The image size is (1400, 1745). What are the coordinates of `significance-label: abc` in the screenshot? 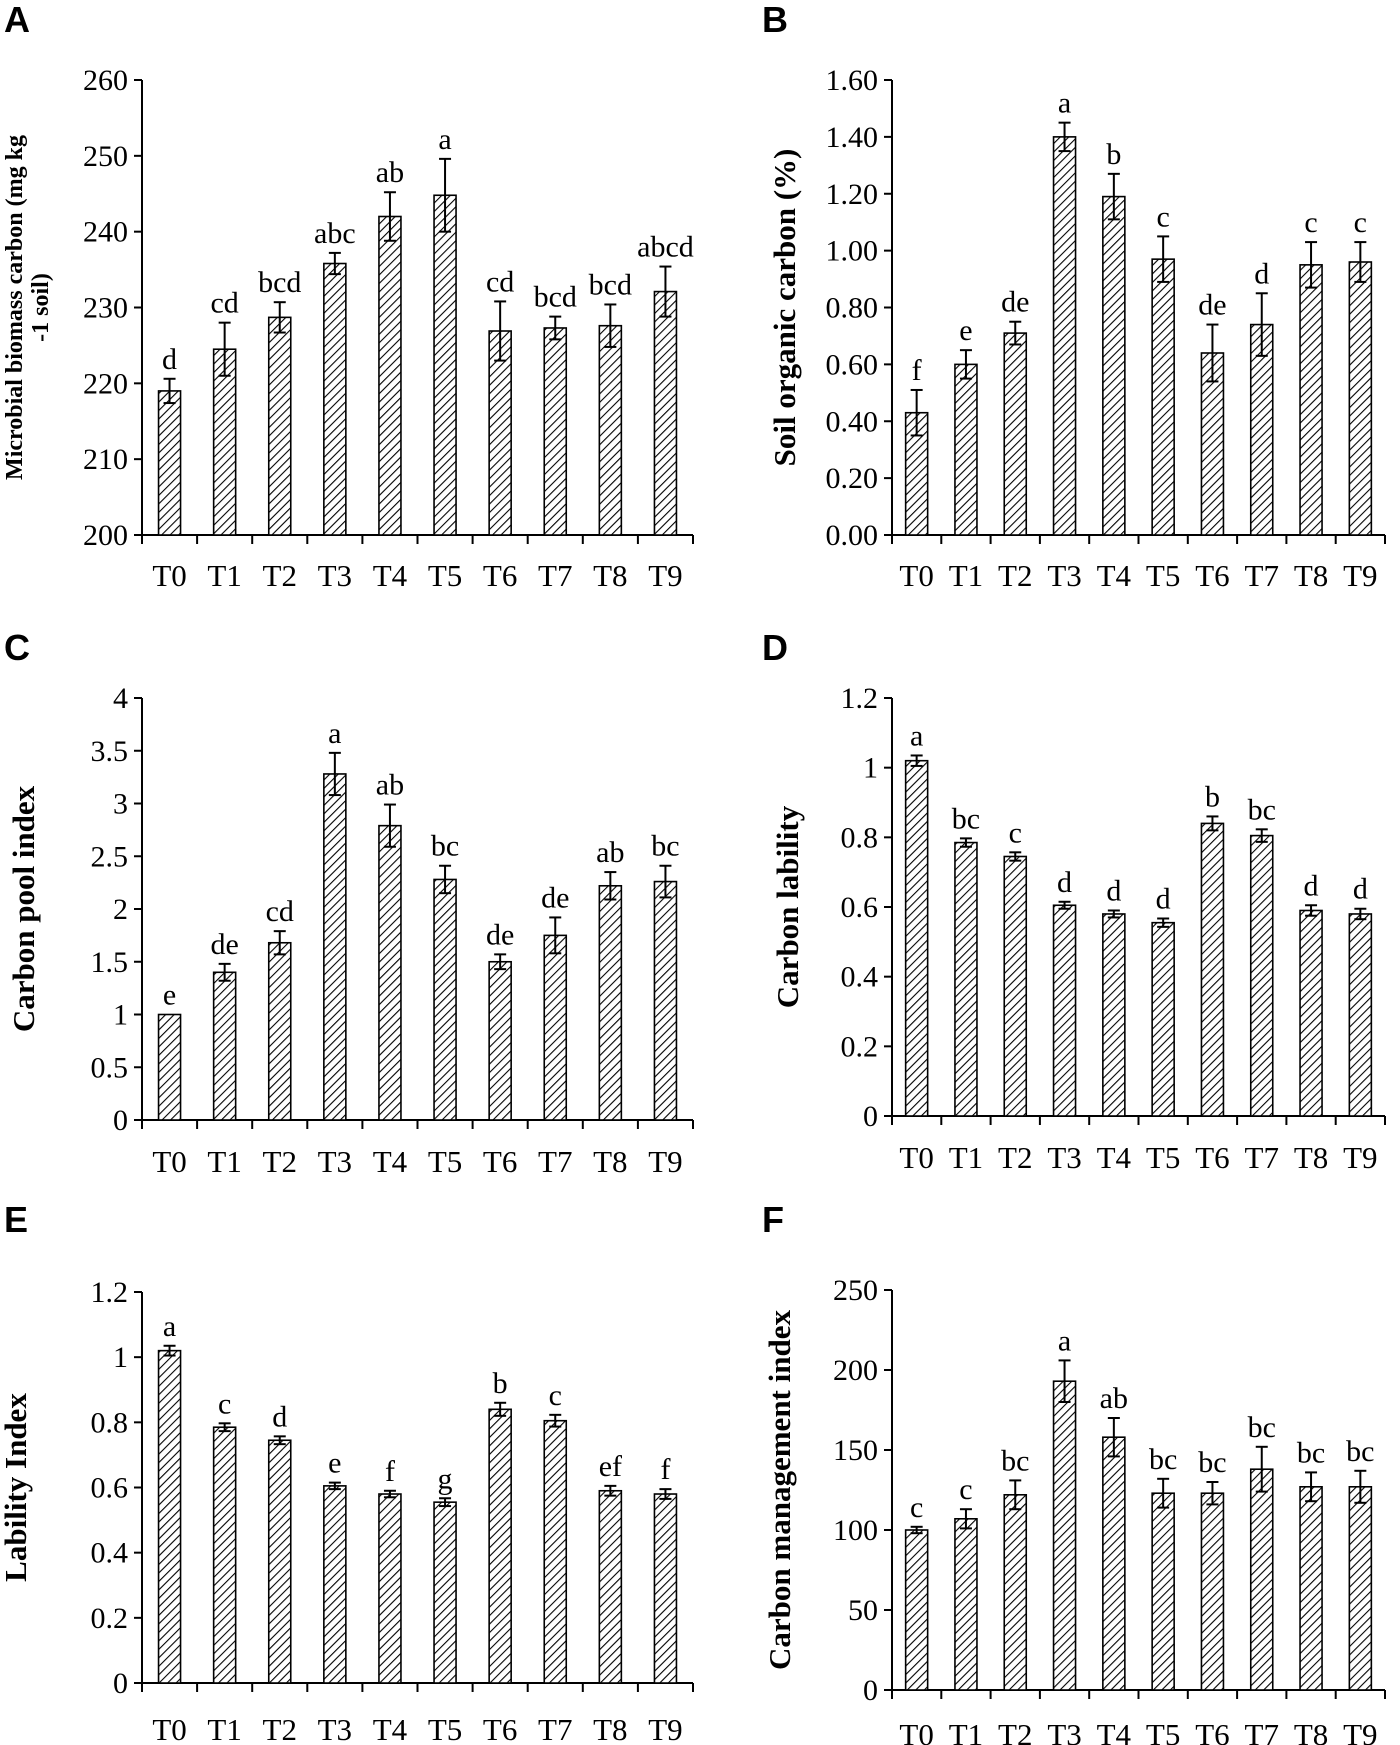 It's located at (335, 233).